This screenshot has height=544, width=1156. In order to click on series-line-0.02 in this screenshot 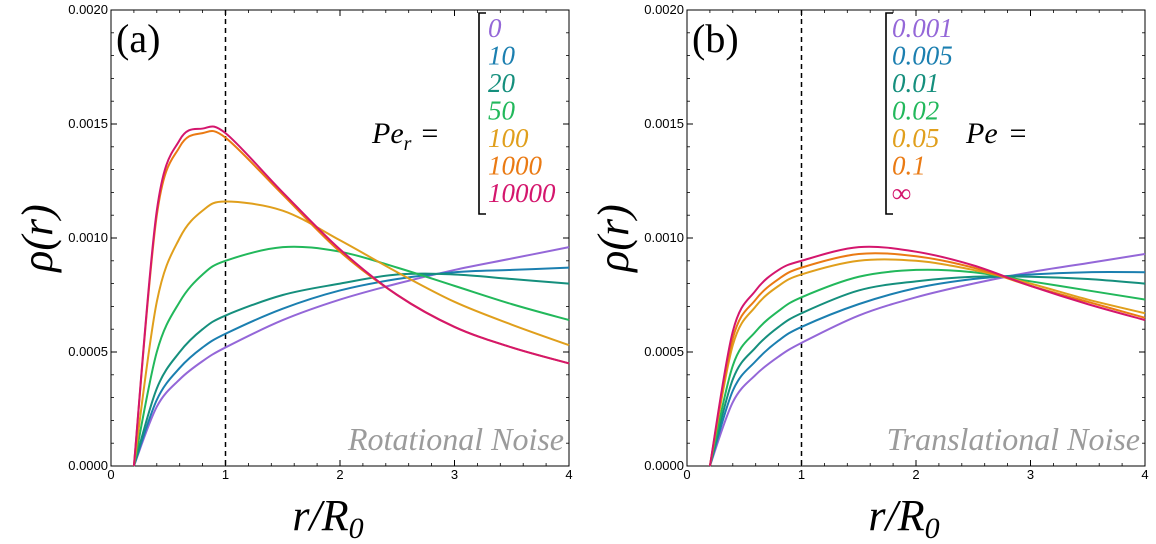, I will do `click(927, 367)`.